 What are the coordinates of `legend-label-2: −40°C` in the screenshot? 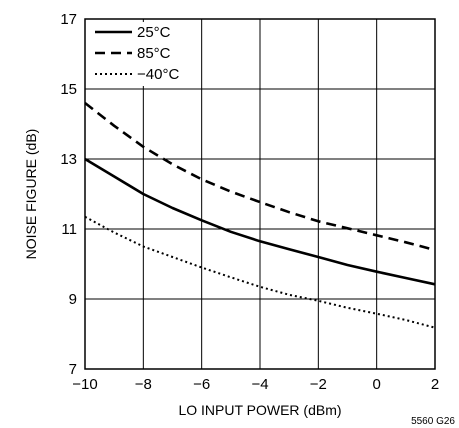 It's located at (158, 74).